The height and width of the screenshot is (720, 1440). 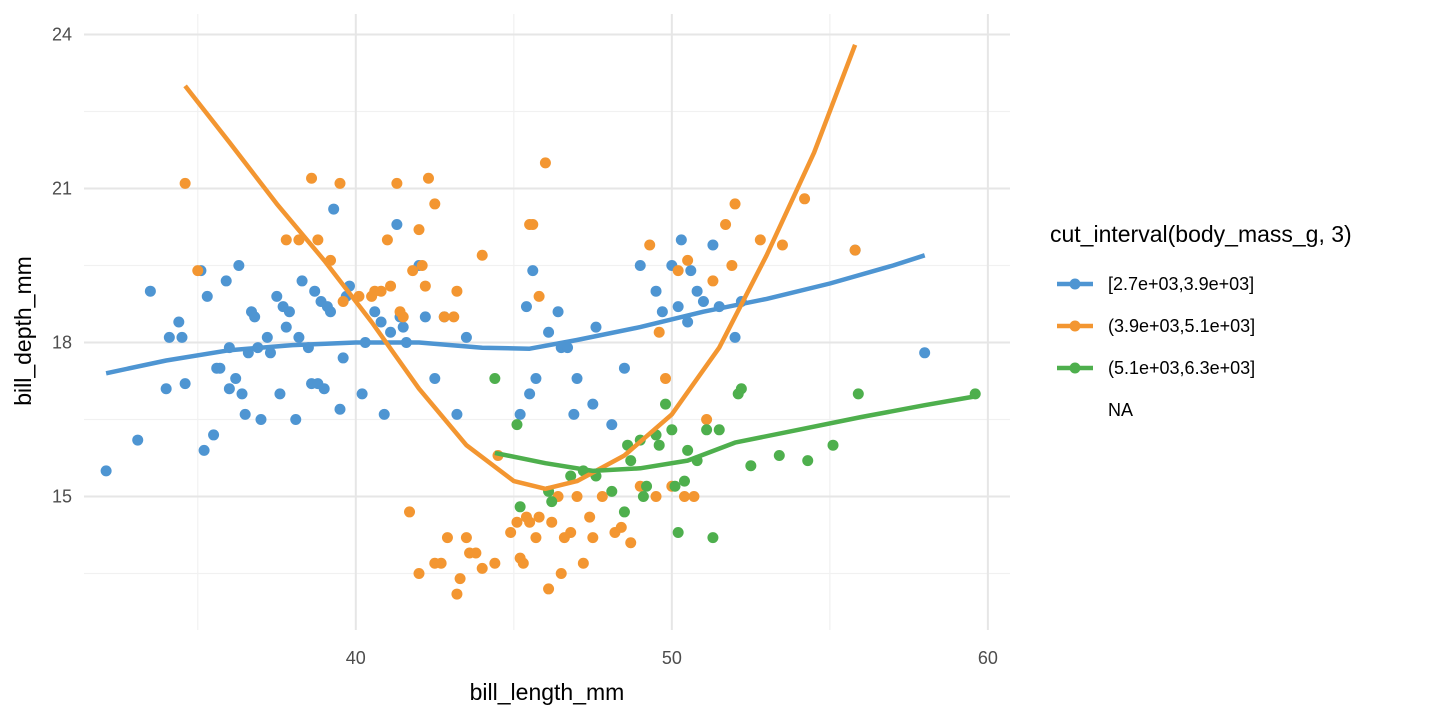 What do you see at coordinates (1181, 284) in the screenshot?
I see `legend-label: [2.7e+03,3.9e+03]` at bounding box center [1181, 284].